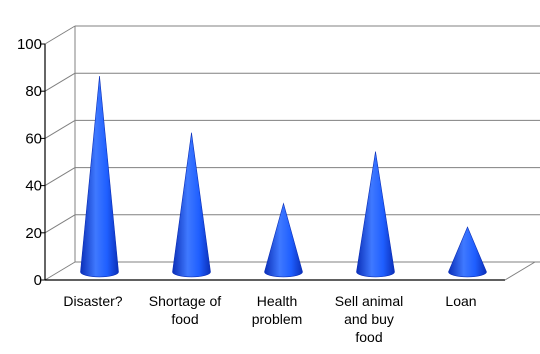  What do you see at coordinates (92, 301) in the screenshot?
I see `x-tick-label: Disaster?` at bounding box center [92, 301].